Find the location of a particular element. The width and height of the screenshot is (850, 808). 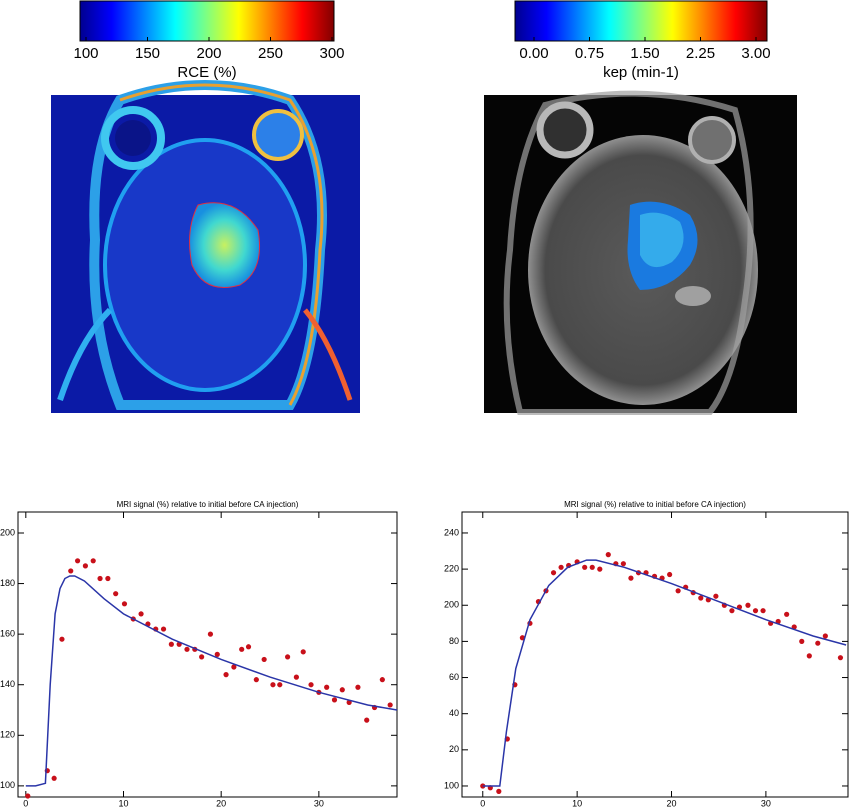

colorbar-tick-label: 1.50 is located at coordinates (644, 53).